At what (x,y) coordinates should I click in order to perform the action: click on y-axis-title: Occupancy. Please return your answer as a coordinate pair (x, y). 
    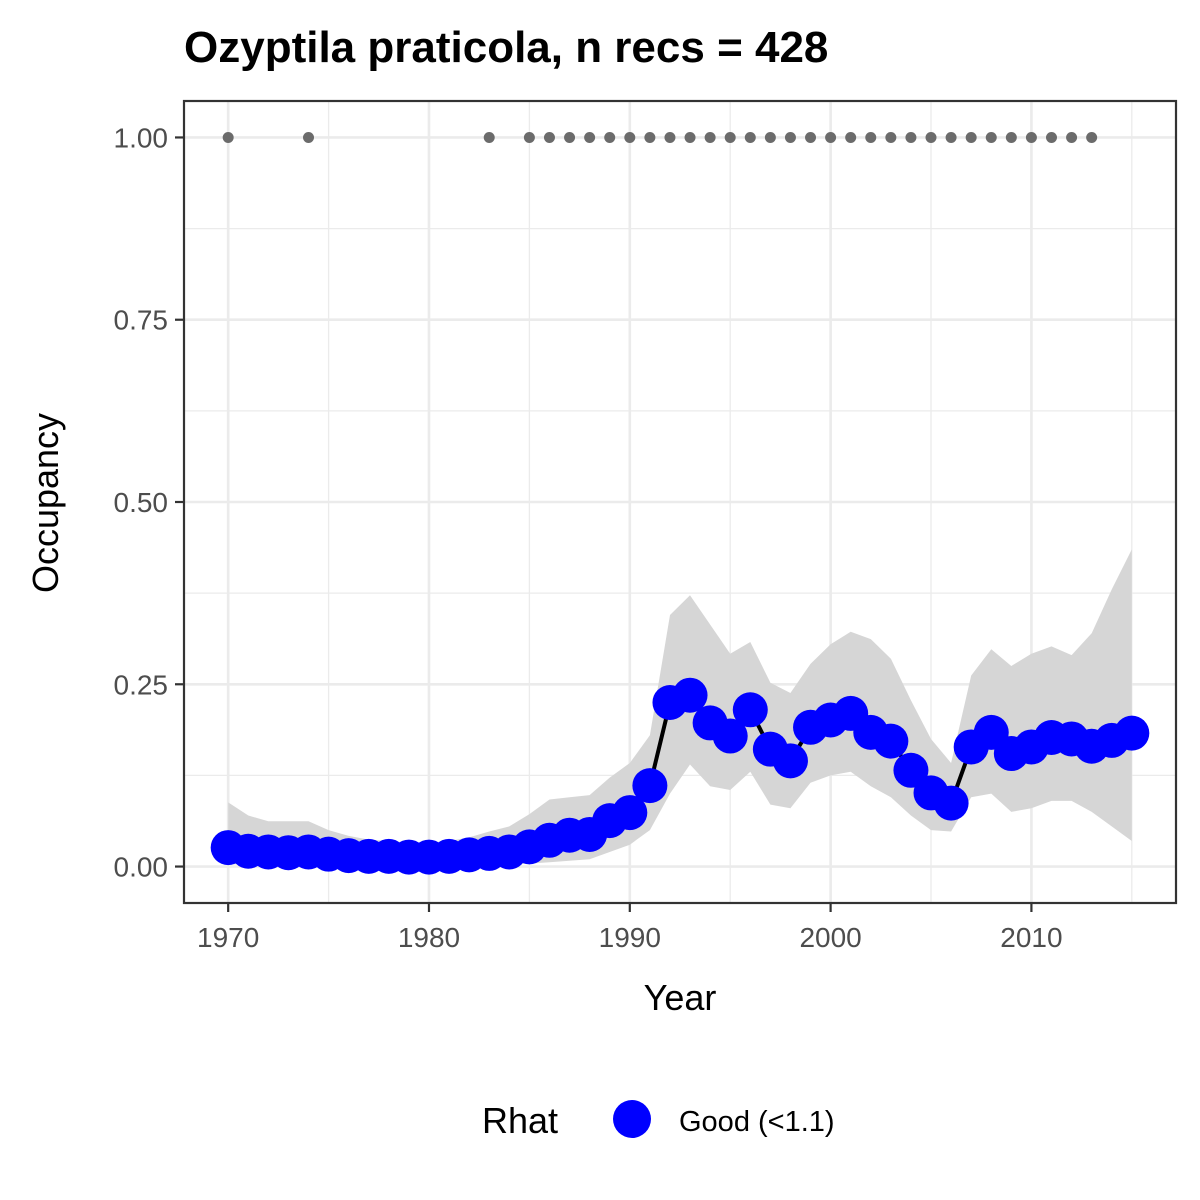
    Looking at the image, I should click on (45, 503).